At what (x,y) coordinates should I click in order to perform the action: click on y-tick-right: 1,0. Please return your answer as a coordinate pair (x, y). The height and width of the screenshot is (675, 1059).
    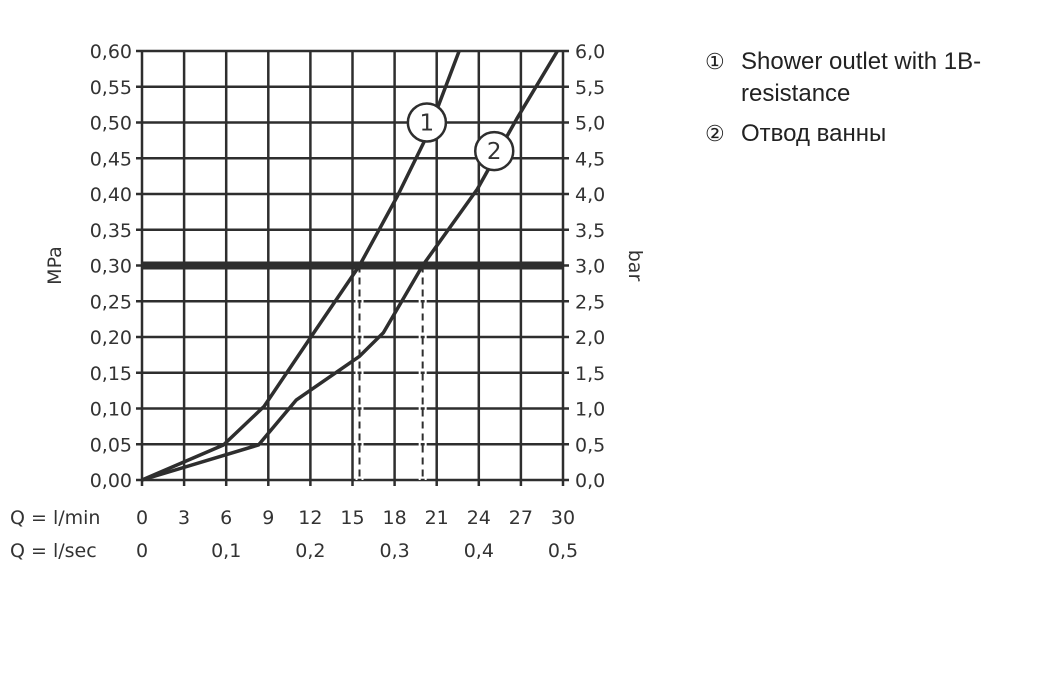
    Looking at the image, I should click on (590, 410).